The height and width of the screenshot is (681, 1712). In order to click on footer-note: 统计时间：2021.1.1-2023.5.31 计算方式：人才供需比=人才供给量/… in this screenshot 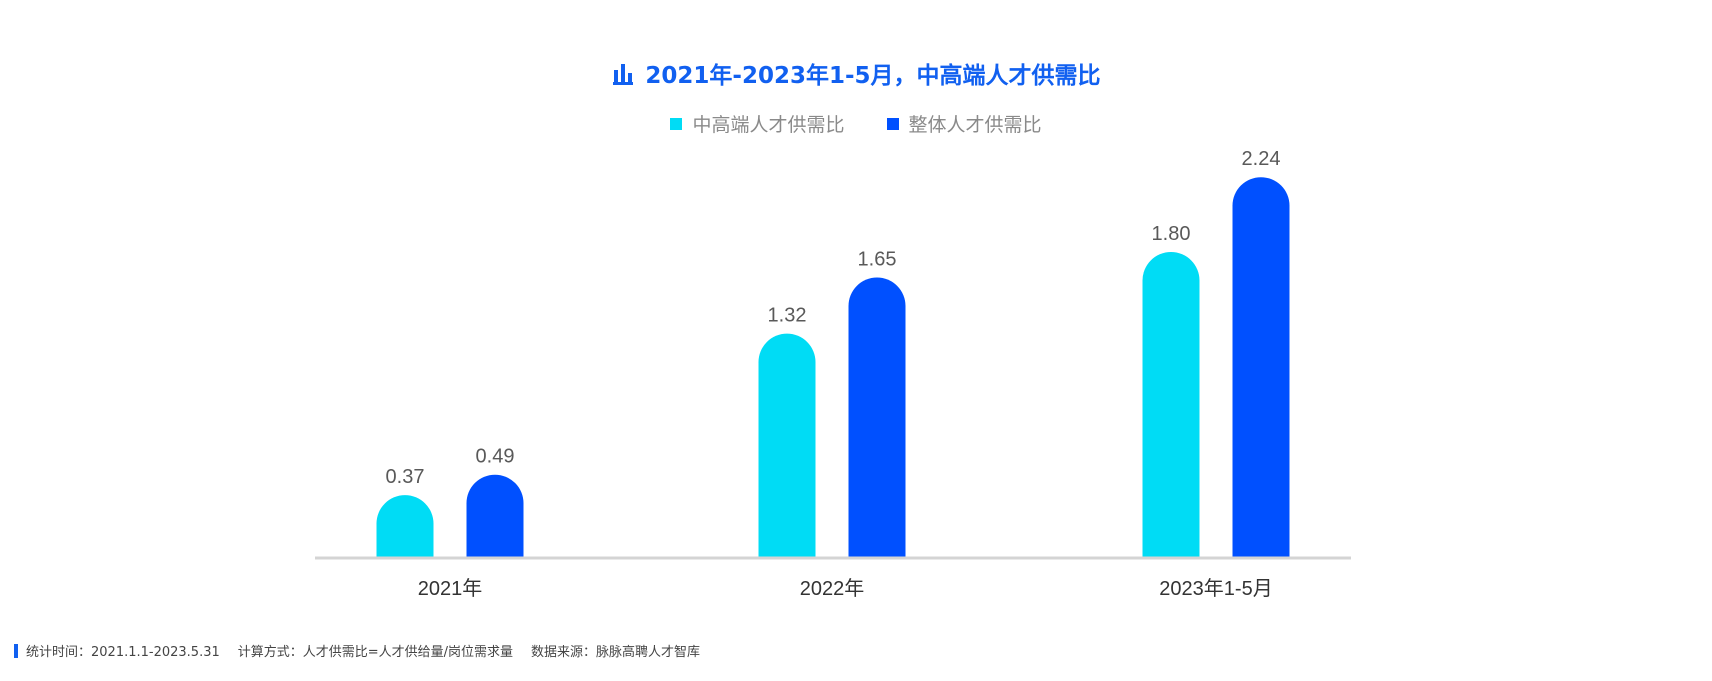, I will do `click(366, 653)`.